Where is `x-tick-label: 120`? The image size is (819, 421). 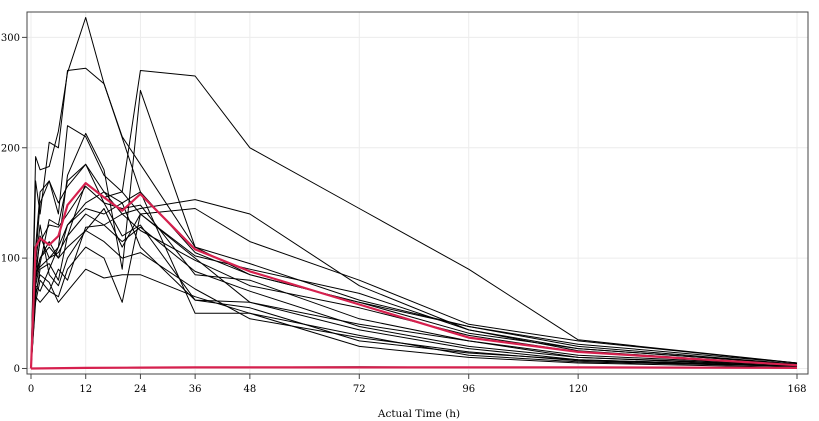
x-tick-label: 120 is located at coordinates (578, 389).